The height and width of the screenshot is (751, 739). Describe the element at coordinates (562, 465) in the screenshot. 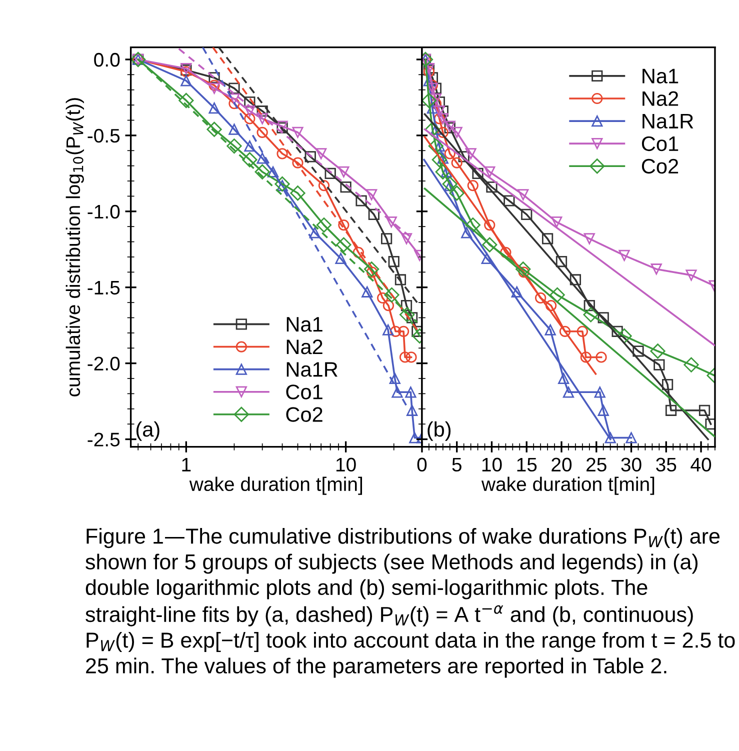

I see `x-tick-label: 20` at that location.